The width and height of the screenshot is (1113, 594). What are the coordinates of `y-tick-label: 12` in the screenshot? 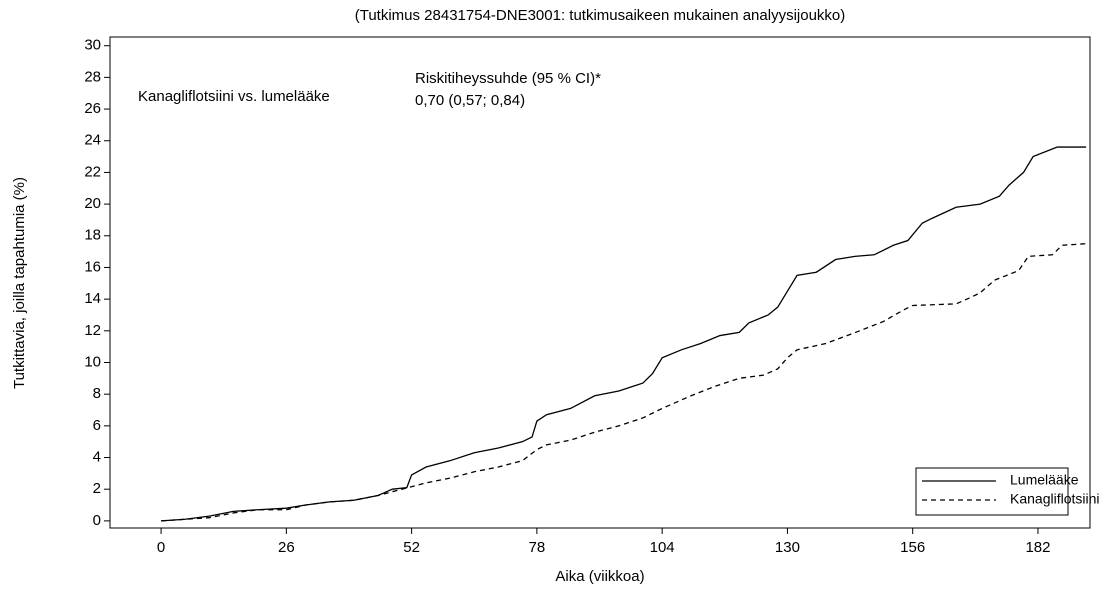 It's located at (92, 330).